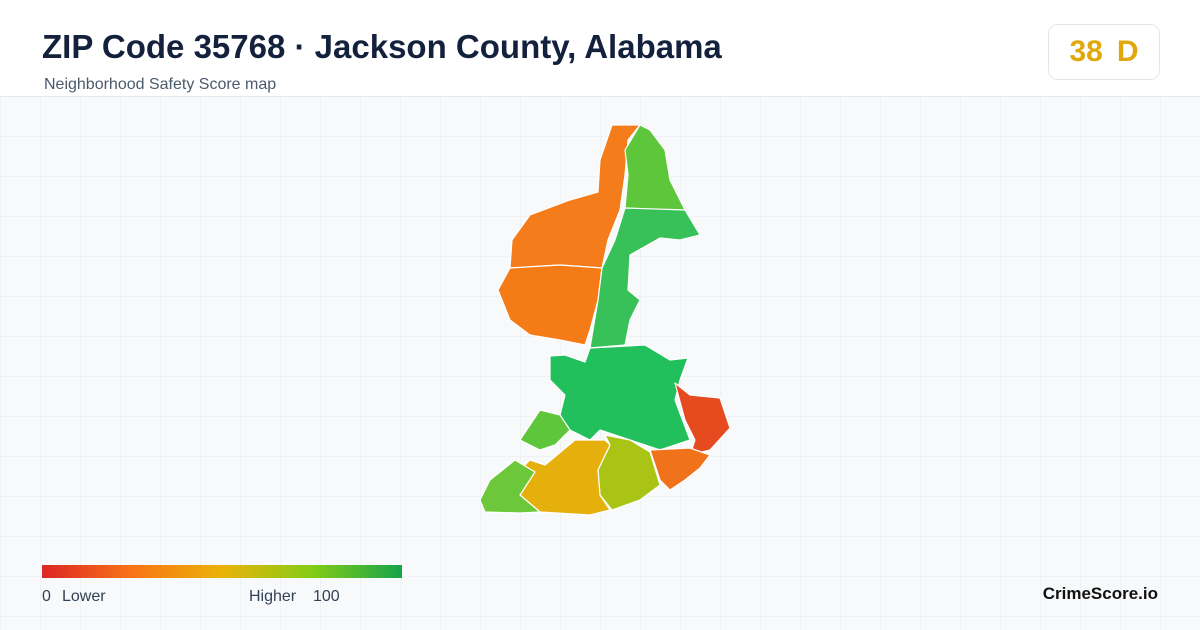 The height and width of the screenshot is (630, 1200). I want to click on title: ZIP Code 35768 · Jackson County, Alabama, so click(382, 46).